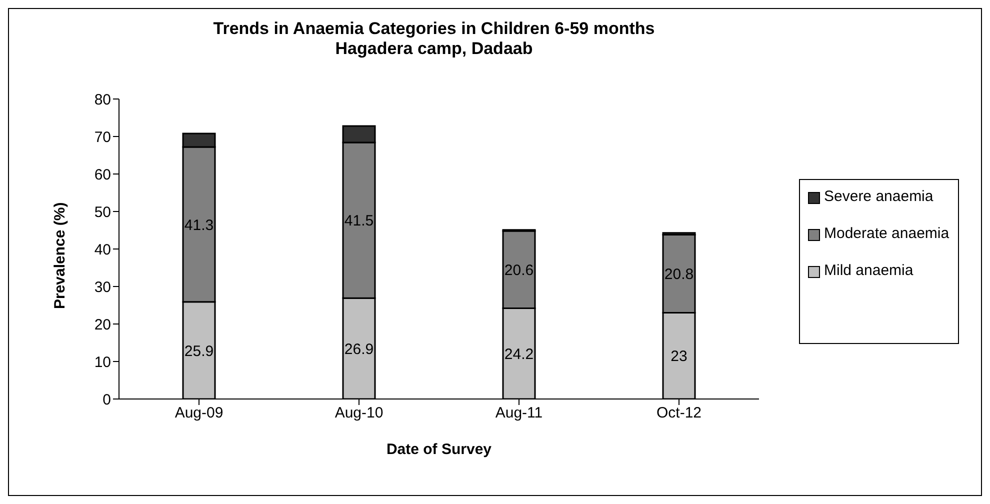 This screenshot has height=504, width=990. What do you see at coordinates (359, 413) in the screenshot?
I see `x-tick-label: Aug-10` at bounding box center [359, 413].